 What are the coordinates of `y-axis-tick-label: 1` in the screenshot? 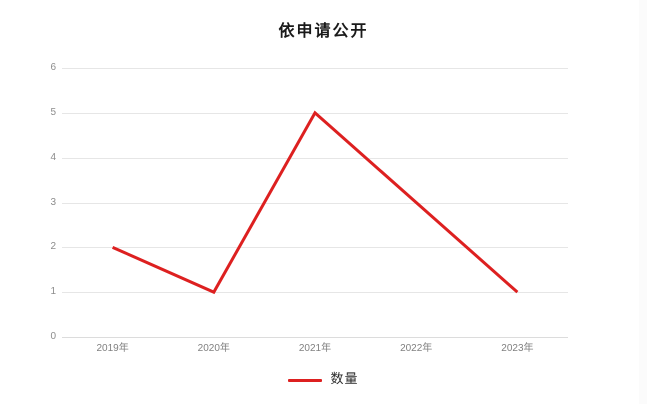 It's located at (53, 292).